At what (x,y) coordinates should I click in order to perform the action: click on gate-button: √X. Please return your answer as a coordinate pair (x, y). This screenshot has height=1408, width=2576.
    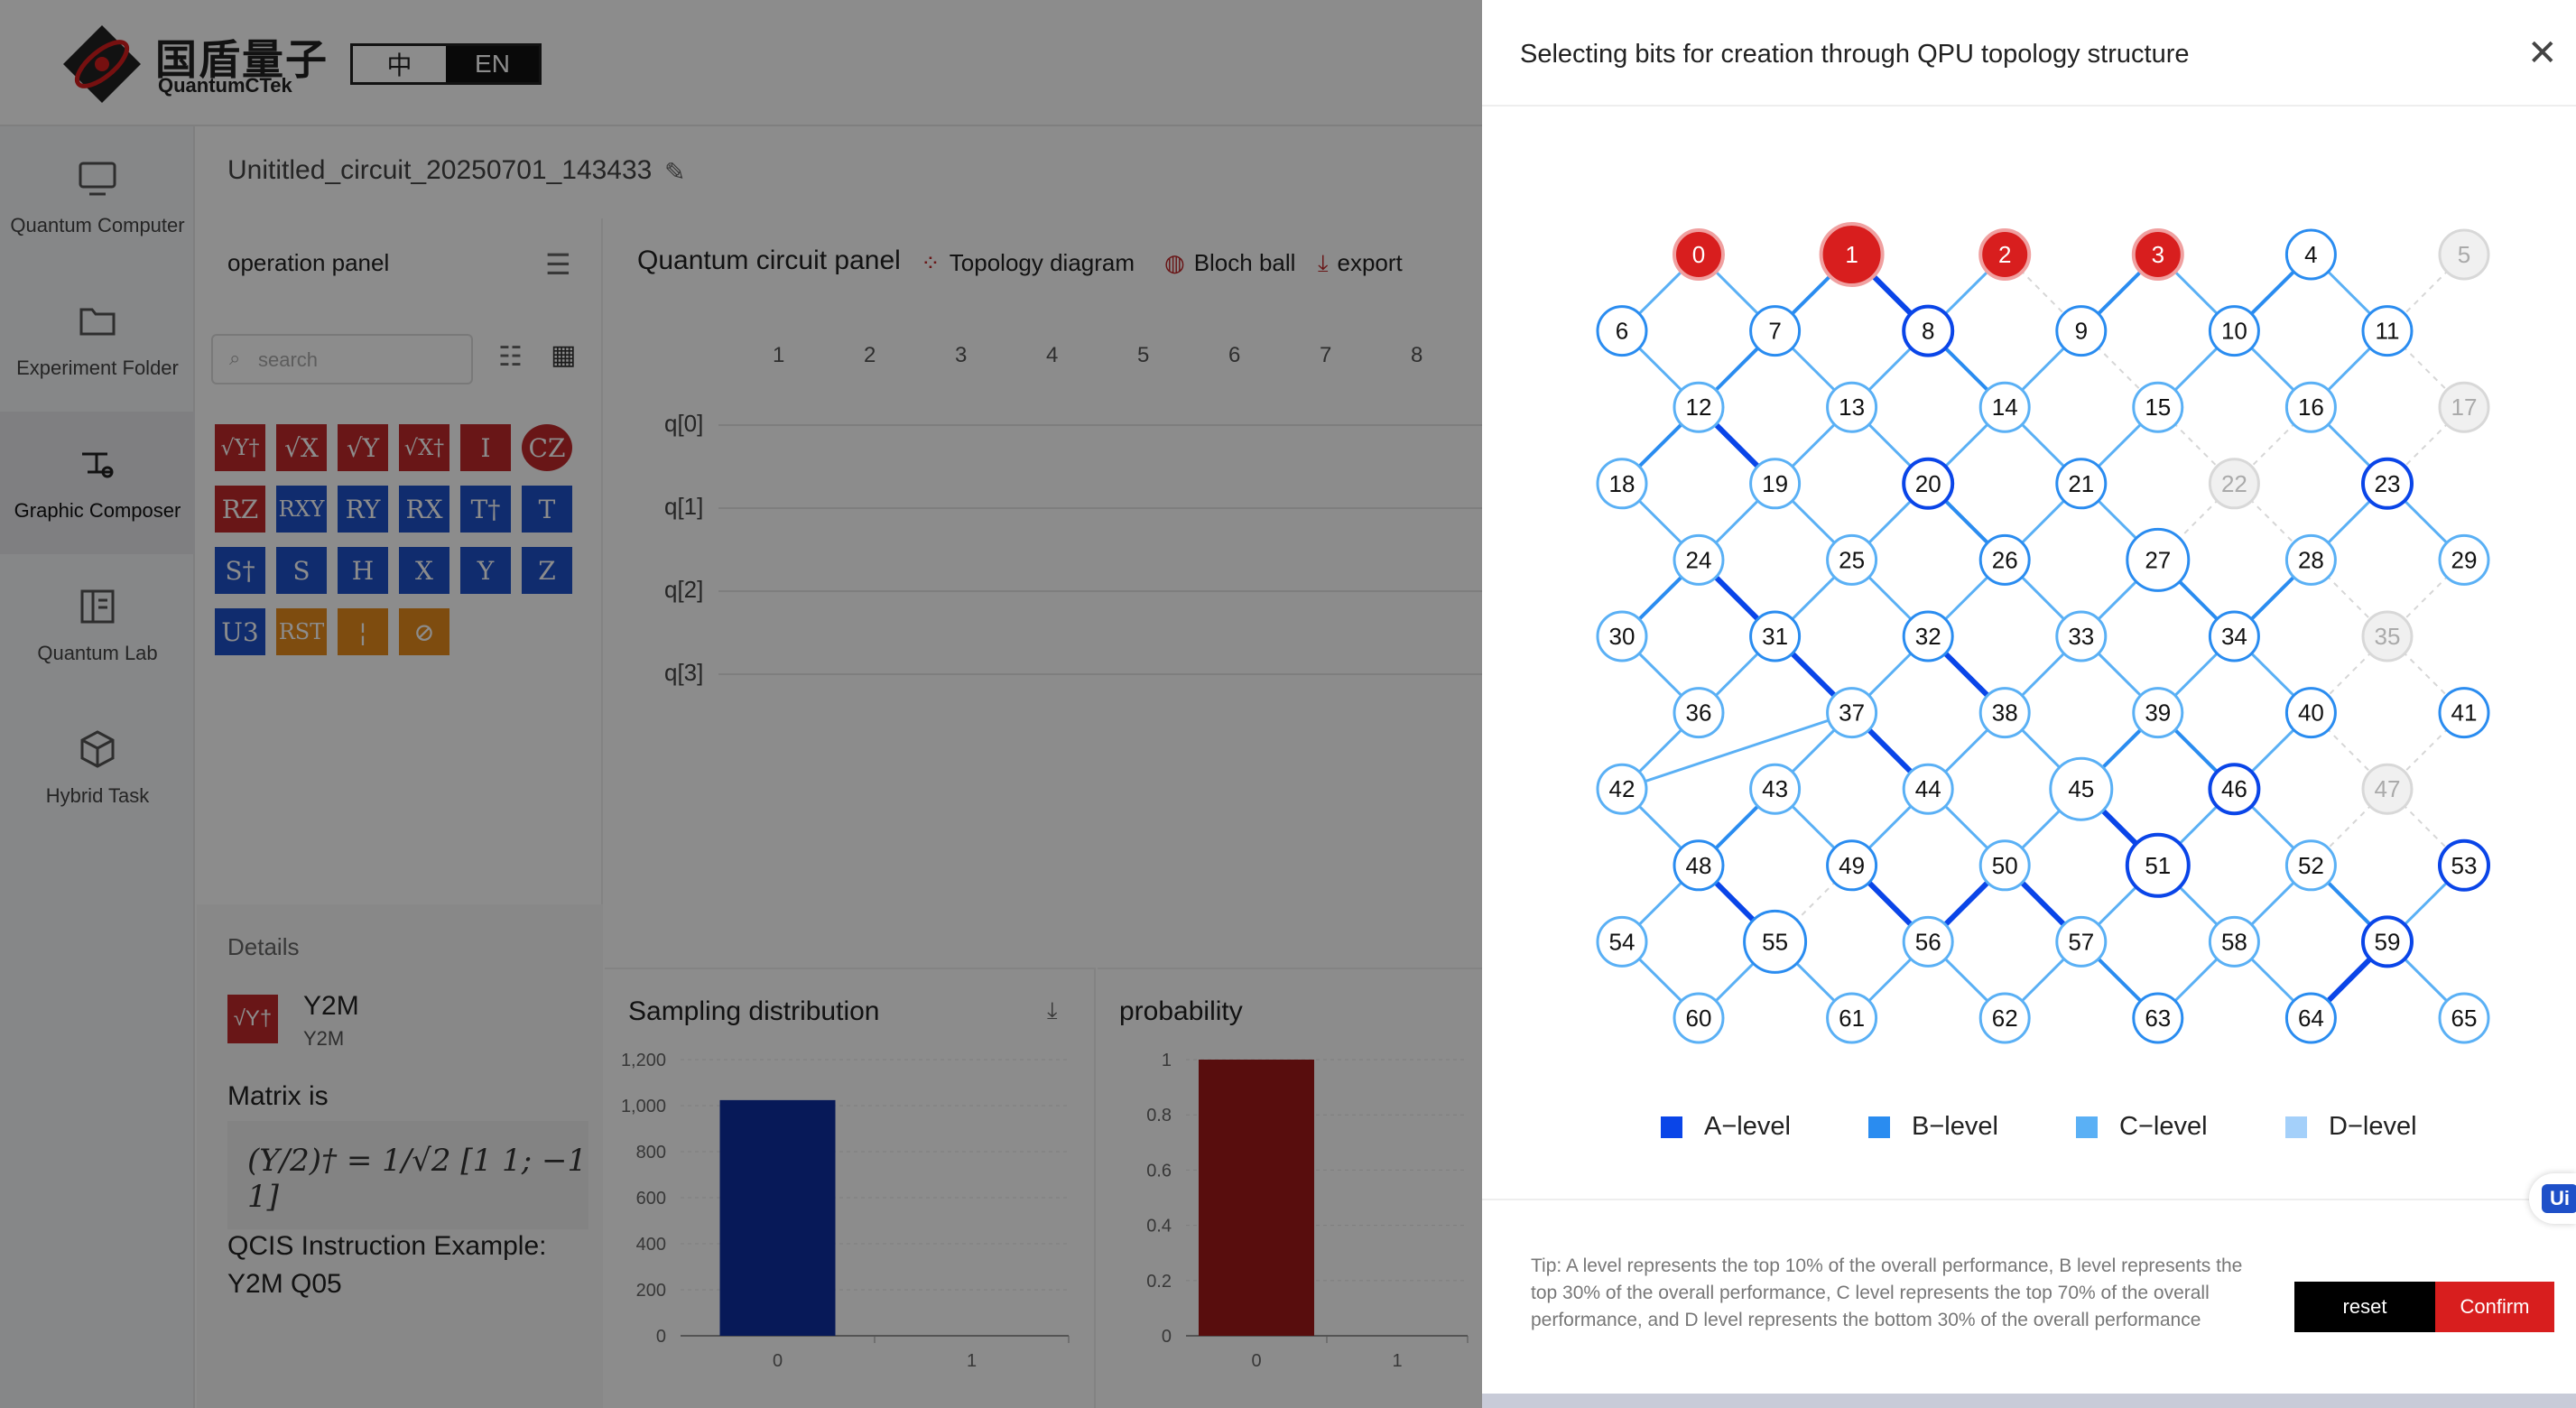
    Looking at the image, I should click on (301, 447).